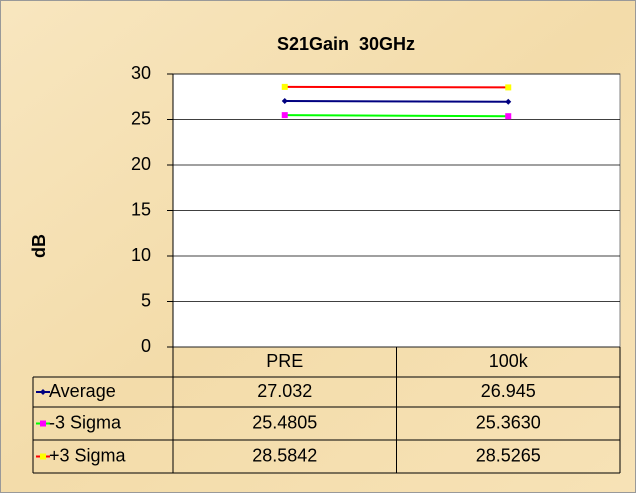  Describe the element at coordinates (284, 391) in the screenshot. I see `table-value: 27.032` at that location.